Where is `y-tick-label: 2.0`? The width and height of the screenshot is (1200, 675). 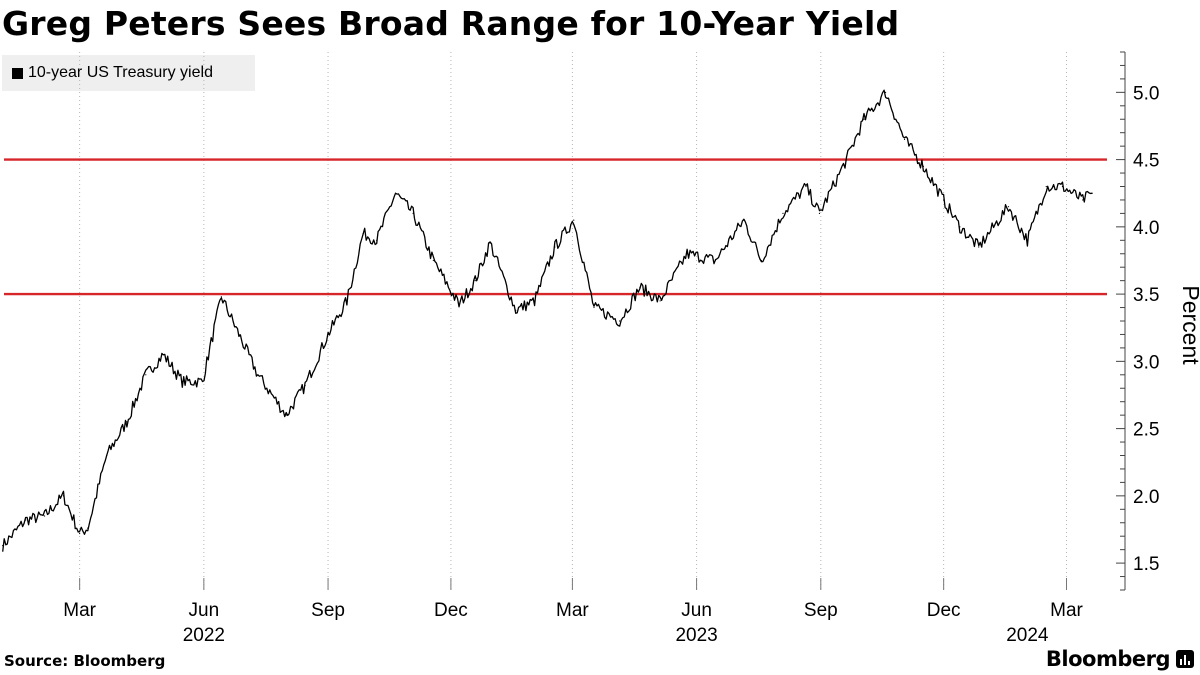
y-tick-label: 2.0 is located at coordinates (1146, 497).